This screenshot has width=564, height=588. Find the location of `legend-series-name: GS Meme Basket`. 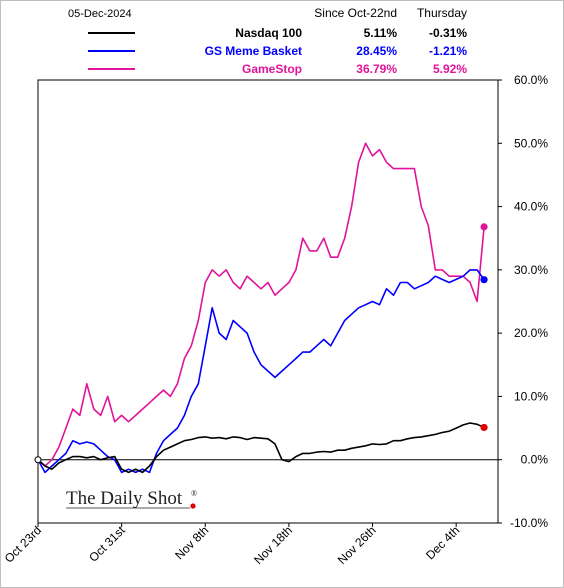

legend-series-name: GS Meme Basket is located at coordinates (253, 51).